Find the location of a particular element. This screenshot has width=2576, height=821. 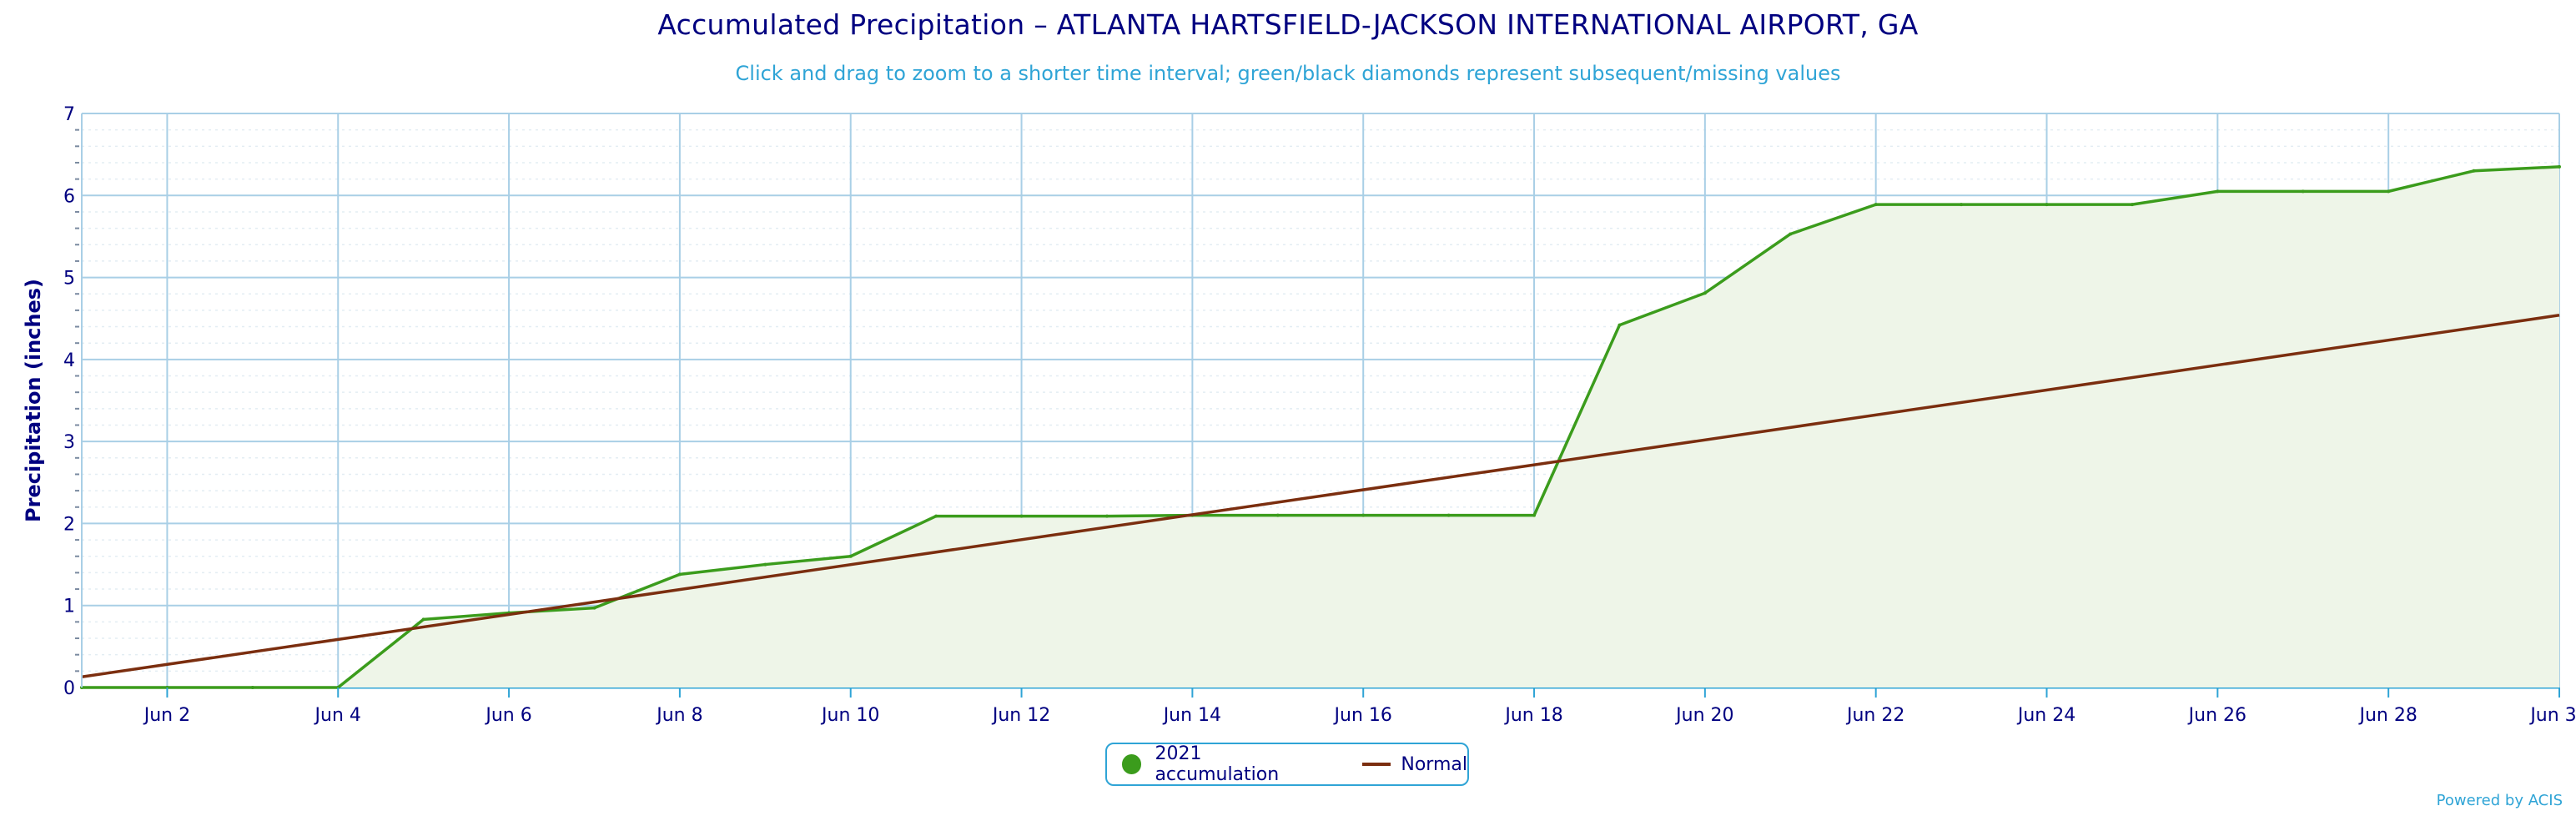

y-tick-label: 1 is located at coordinates (69, 607).